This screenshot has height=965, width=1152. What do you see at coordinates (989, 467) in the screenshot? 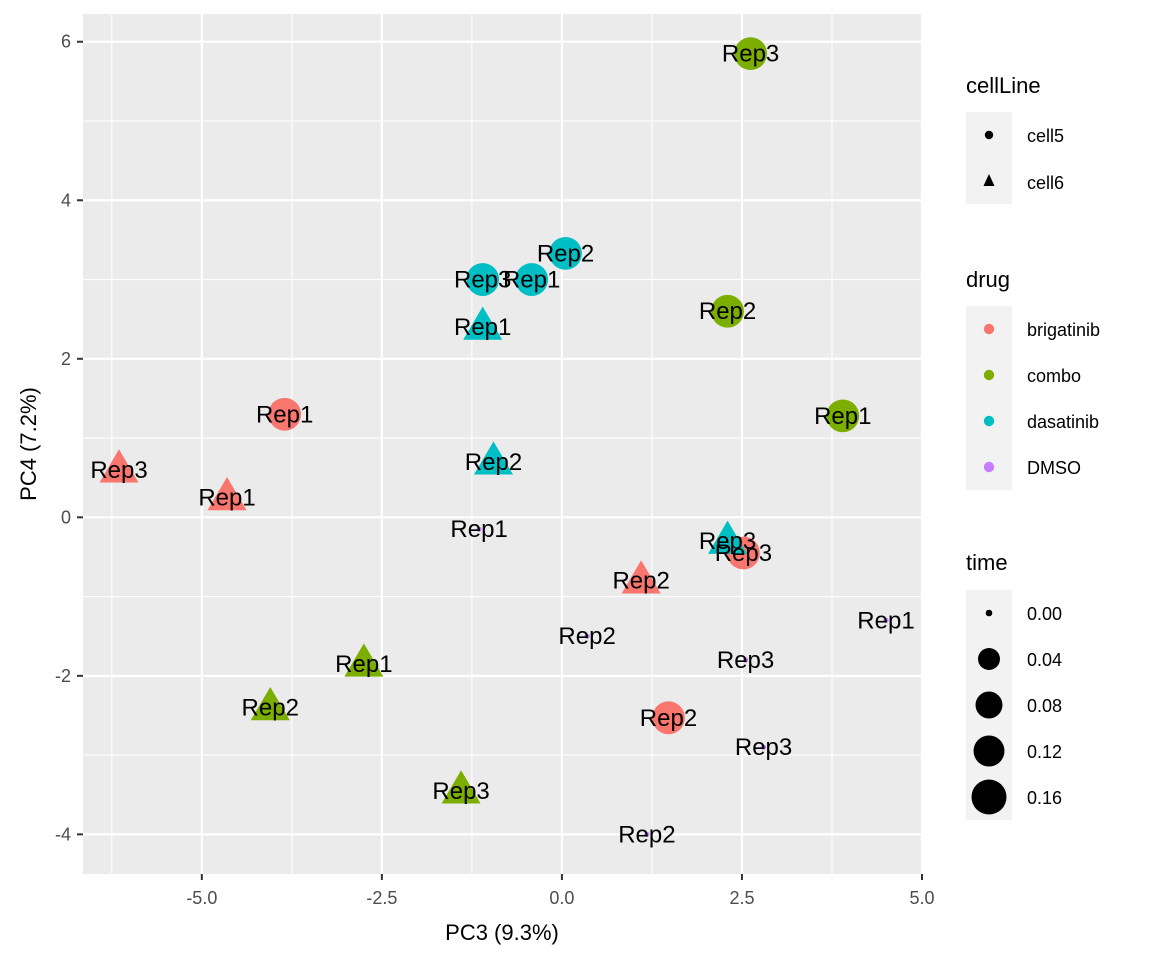
I see `legend-dmso-key` at bounding box center [989, 467].